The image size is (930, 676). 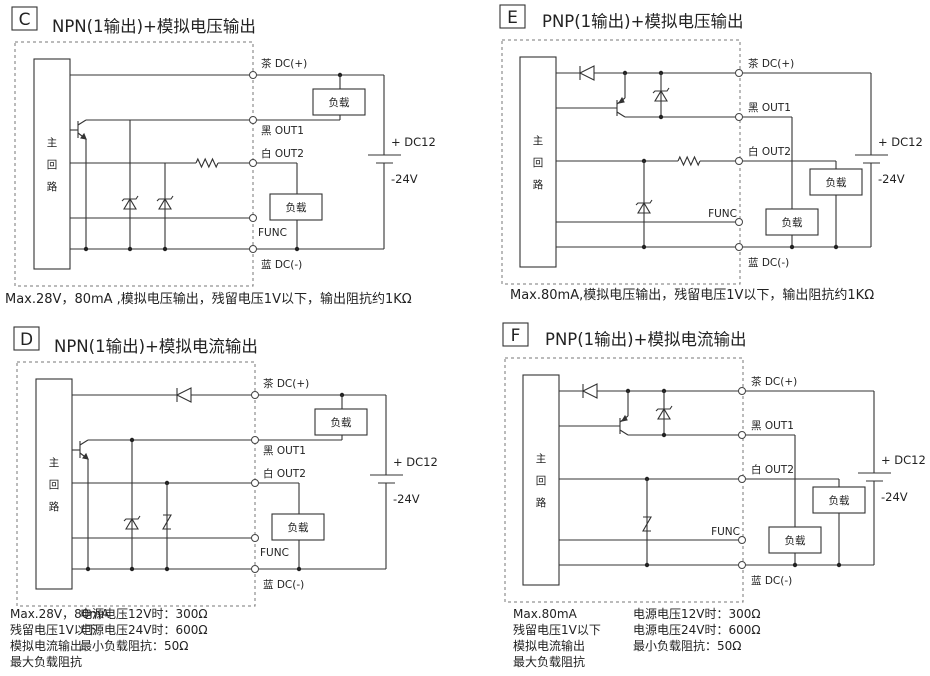 I want to click on main-circuit-label: 回, so click(x=52, y=165).